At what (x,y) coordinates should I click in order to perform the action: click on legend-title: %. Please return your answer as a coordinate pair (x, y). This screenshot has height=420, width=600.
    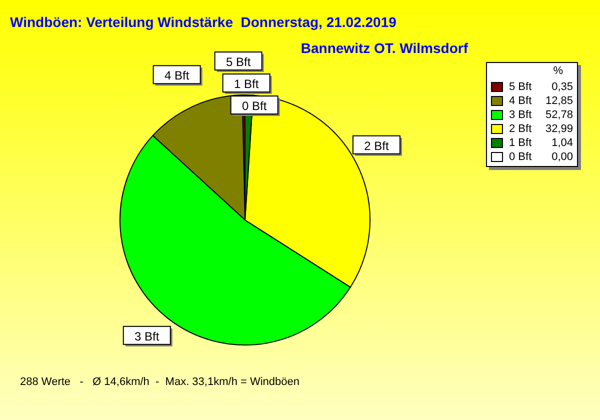
    Looking at the image, I should click on (558, 71).